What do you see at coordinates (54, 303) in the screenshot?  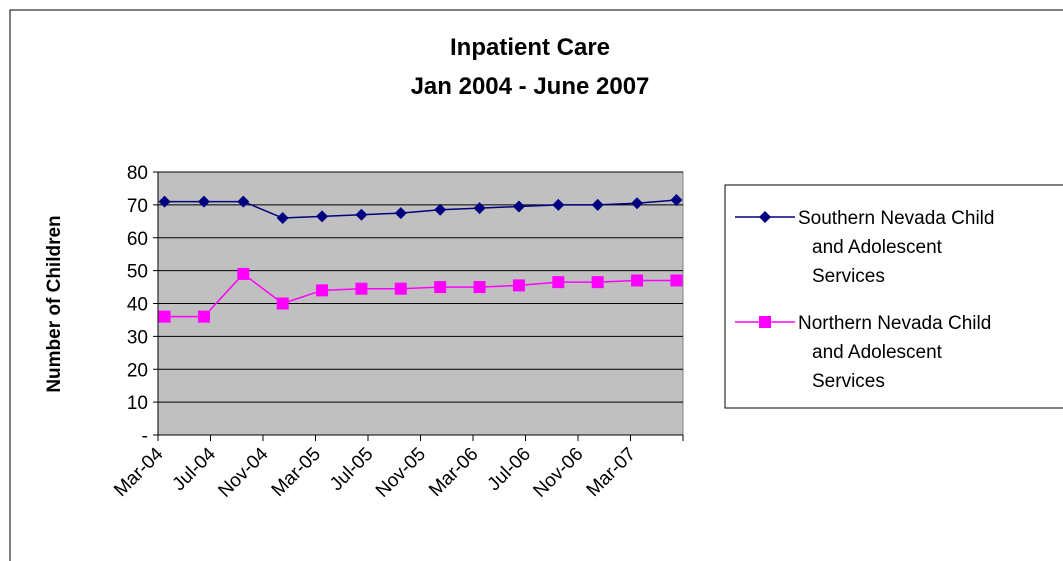 I see `y-axis-title: Number of Children` at bounding box center [54, 303].